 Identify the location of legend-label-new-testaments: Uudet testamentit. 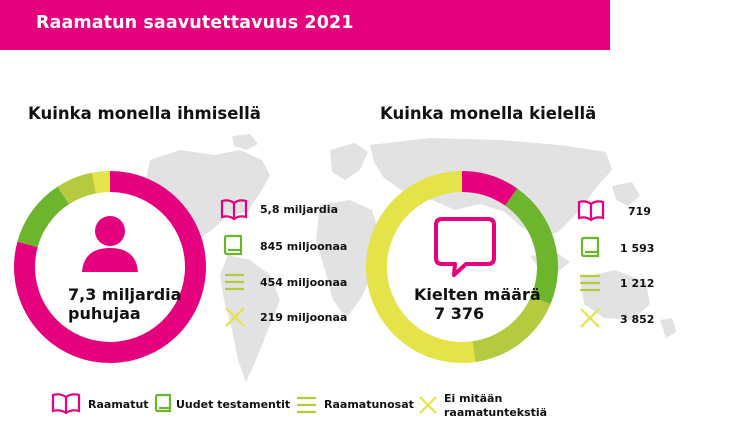
(233, 404).